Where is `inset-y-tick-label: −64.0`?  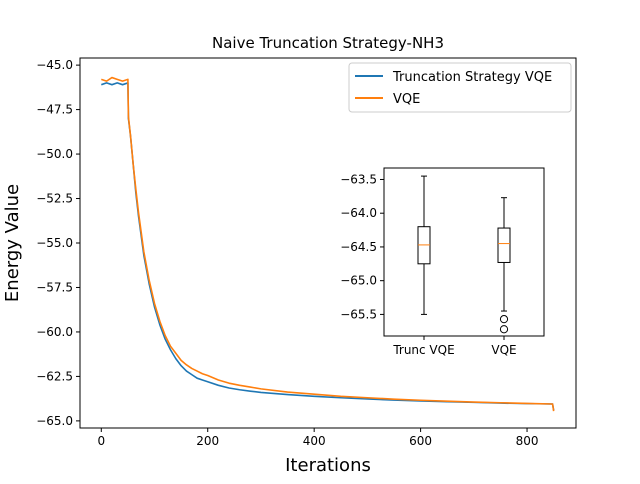
inset-y-tick-label: −64.0 is located at coordinates (358, 213).